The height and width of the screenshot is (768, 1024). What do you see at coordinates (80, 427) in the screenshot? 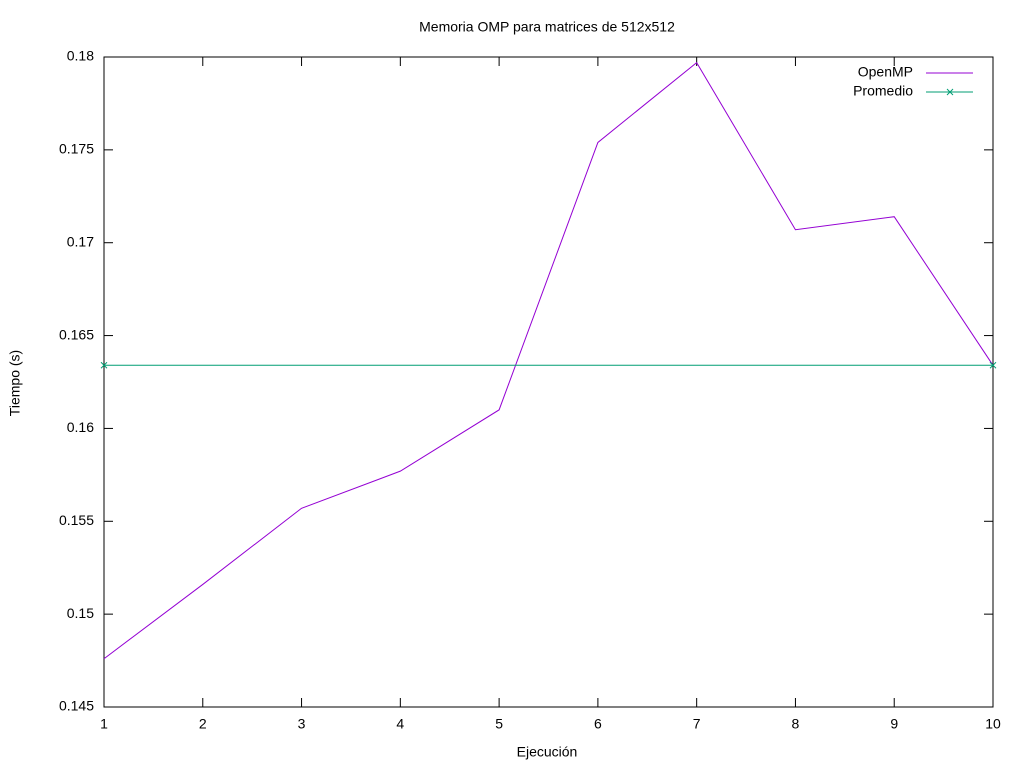
I see `y-tick-label: 0.16` at bounding box center [80, 427].